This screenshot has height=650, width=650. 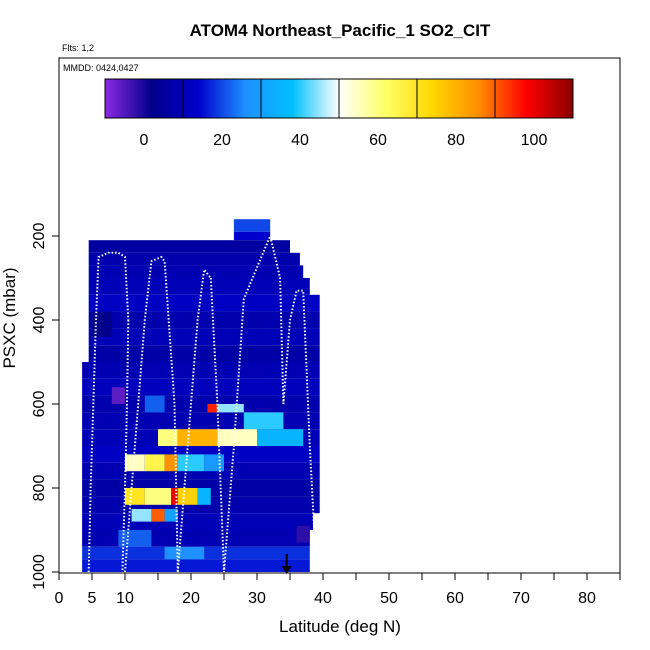 I want to click on y-tick-label: 800, so click(x=39, y=488).